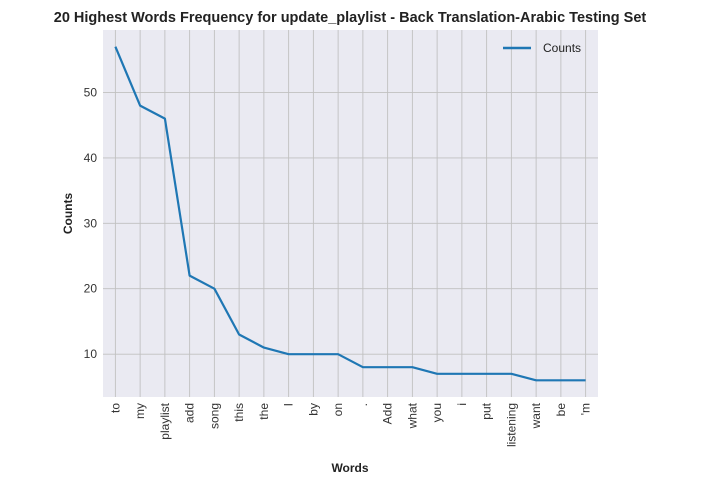 The width and height of the screenshot is (701, 485). I want to click on x-tick-label: my, so click(140, 411).